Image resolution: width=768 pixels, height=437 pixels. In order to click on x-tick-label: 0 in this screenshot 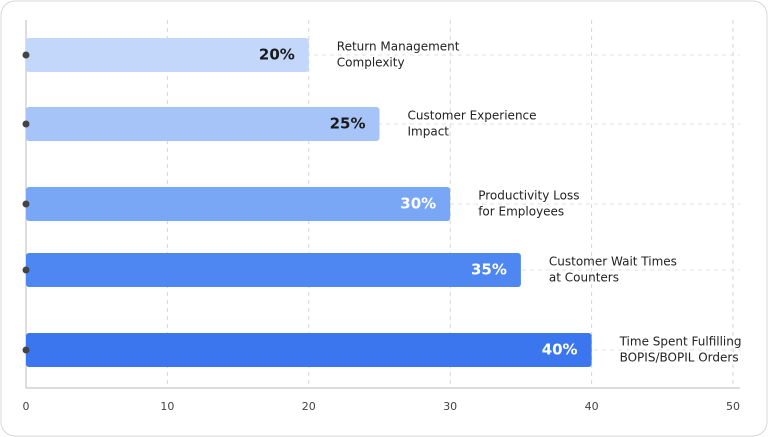, I will do `click(26, 406)`.